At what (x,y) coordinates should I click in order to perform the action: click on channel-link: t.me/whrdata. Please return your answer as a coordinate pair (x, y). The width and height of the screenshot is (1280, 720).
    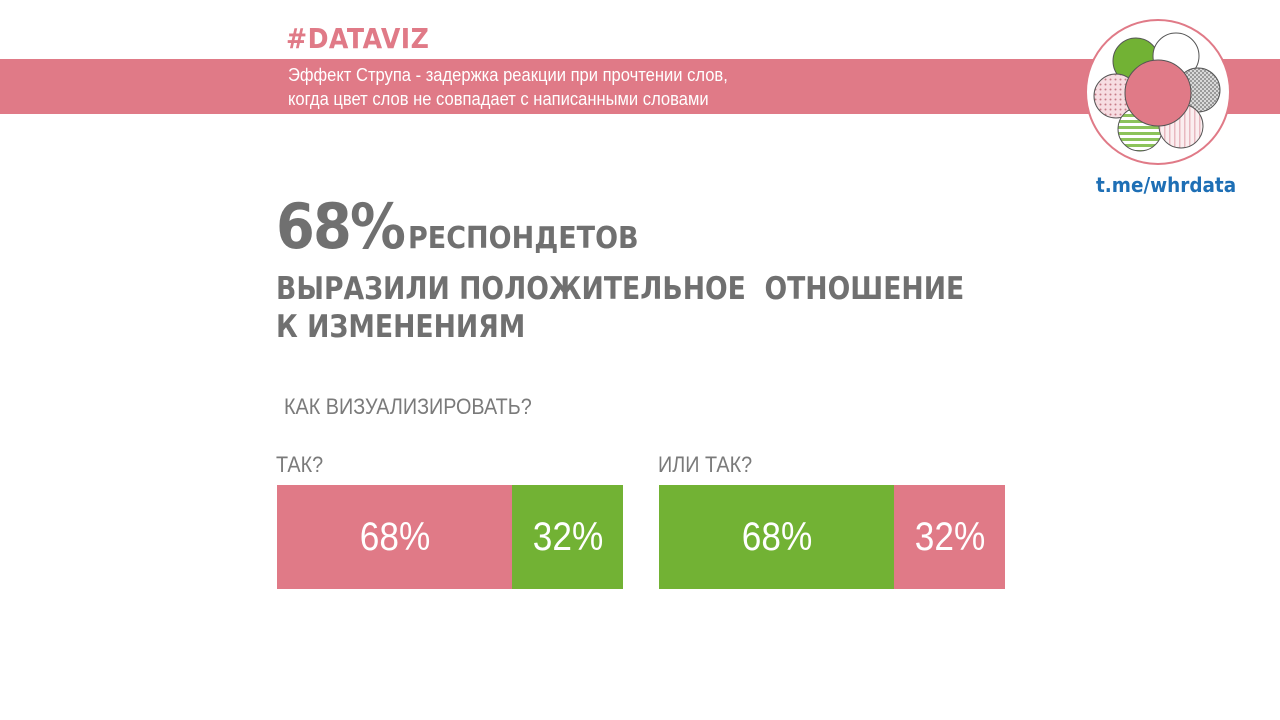
    Looking at the image, I should click on (1166, 185).